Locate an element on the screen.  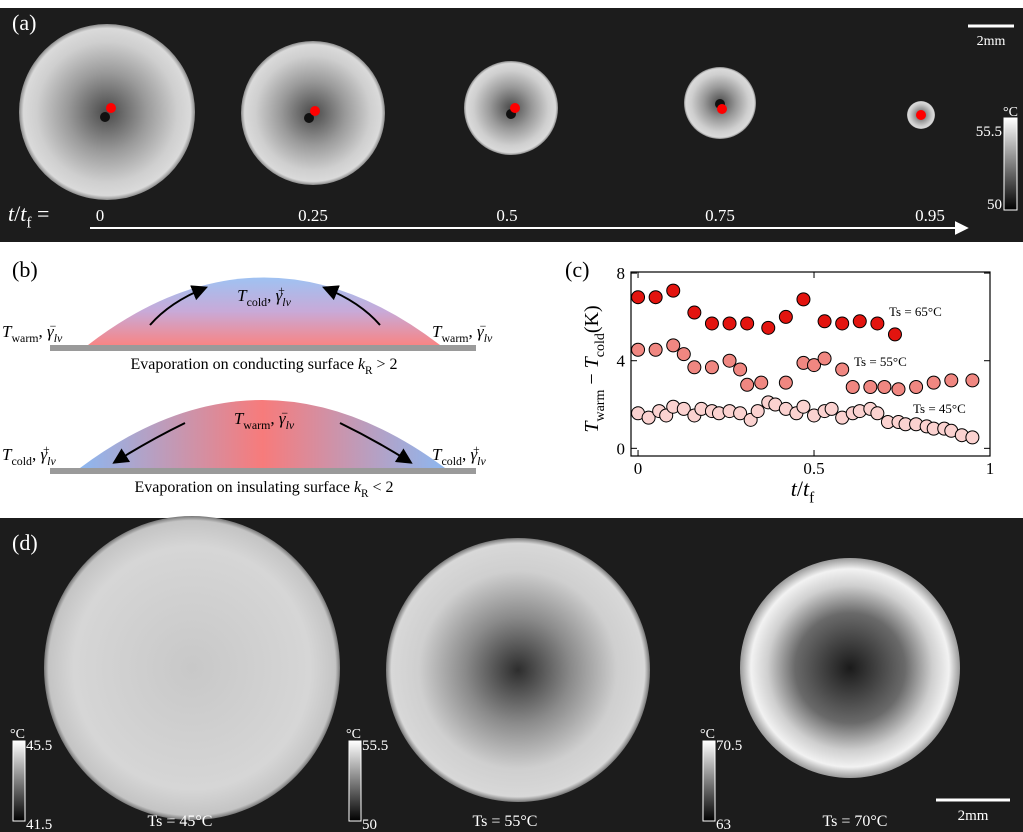
text-part: R is located at coordinates (369, 371).